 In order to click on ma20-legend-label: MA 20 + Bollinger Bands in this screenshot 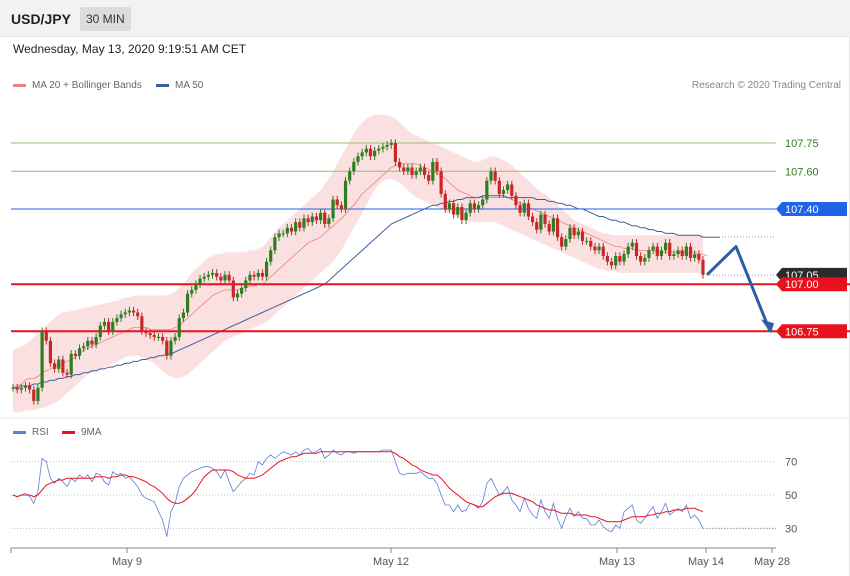, I will do `click(87, 85)`.